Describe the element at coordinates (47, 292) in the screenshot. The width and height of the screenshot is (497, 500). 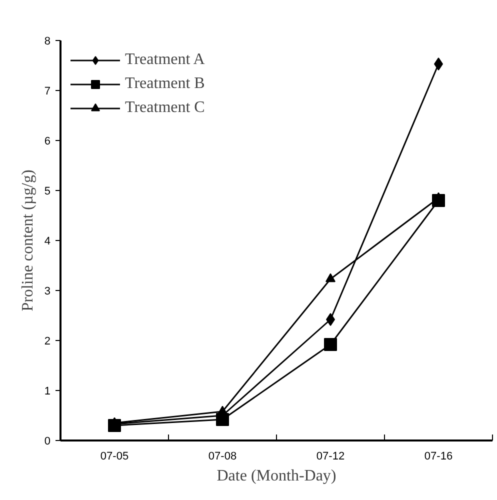
I see `y-tick-label: 3` at that location.